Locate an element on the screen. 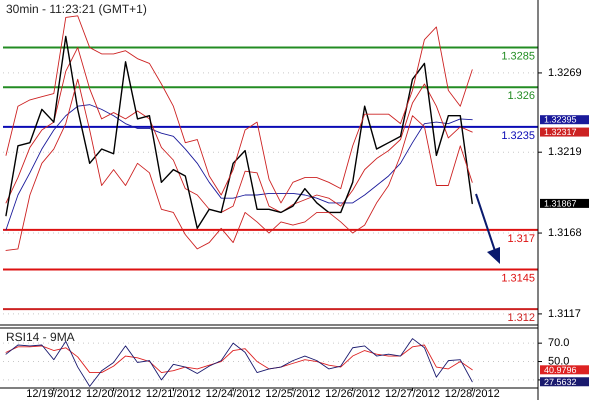 Image resolution: width=590 pixels, height=400 pixels. y-tick-label: 1.3219 is located at coordinates (565, 152).